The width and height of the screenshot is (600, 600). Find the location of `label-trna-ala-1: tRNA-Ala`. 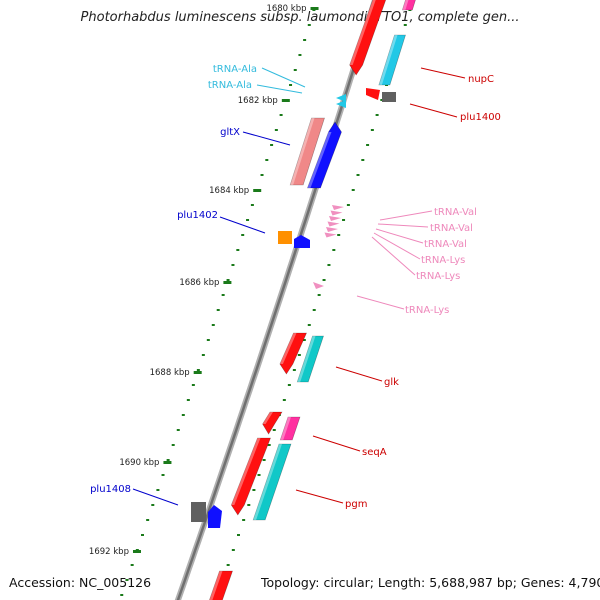

label-trna-ala-1: tRNA-Ala is located at coordinates (235, 69).